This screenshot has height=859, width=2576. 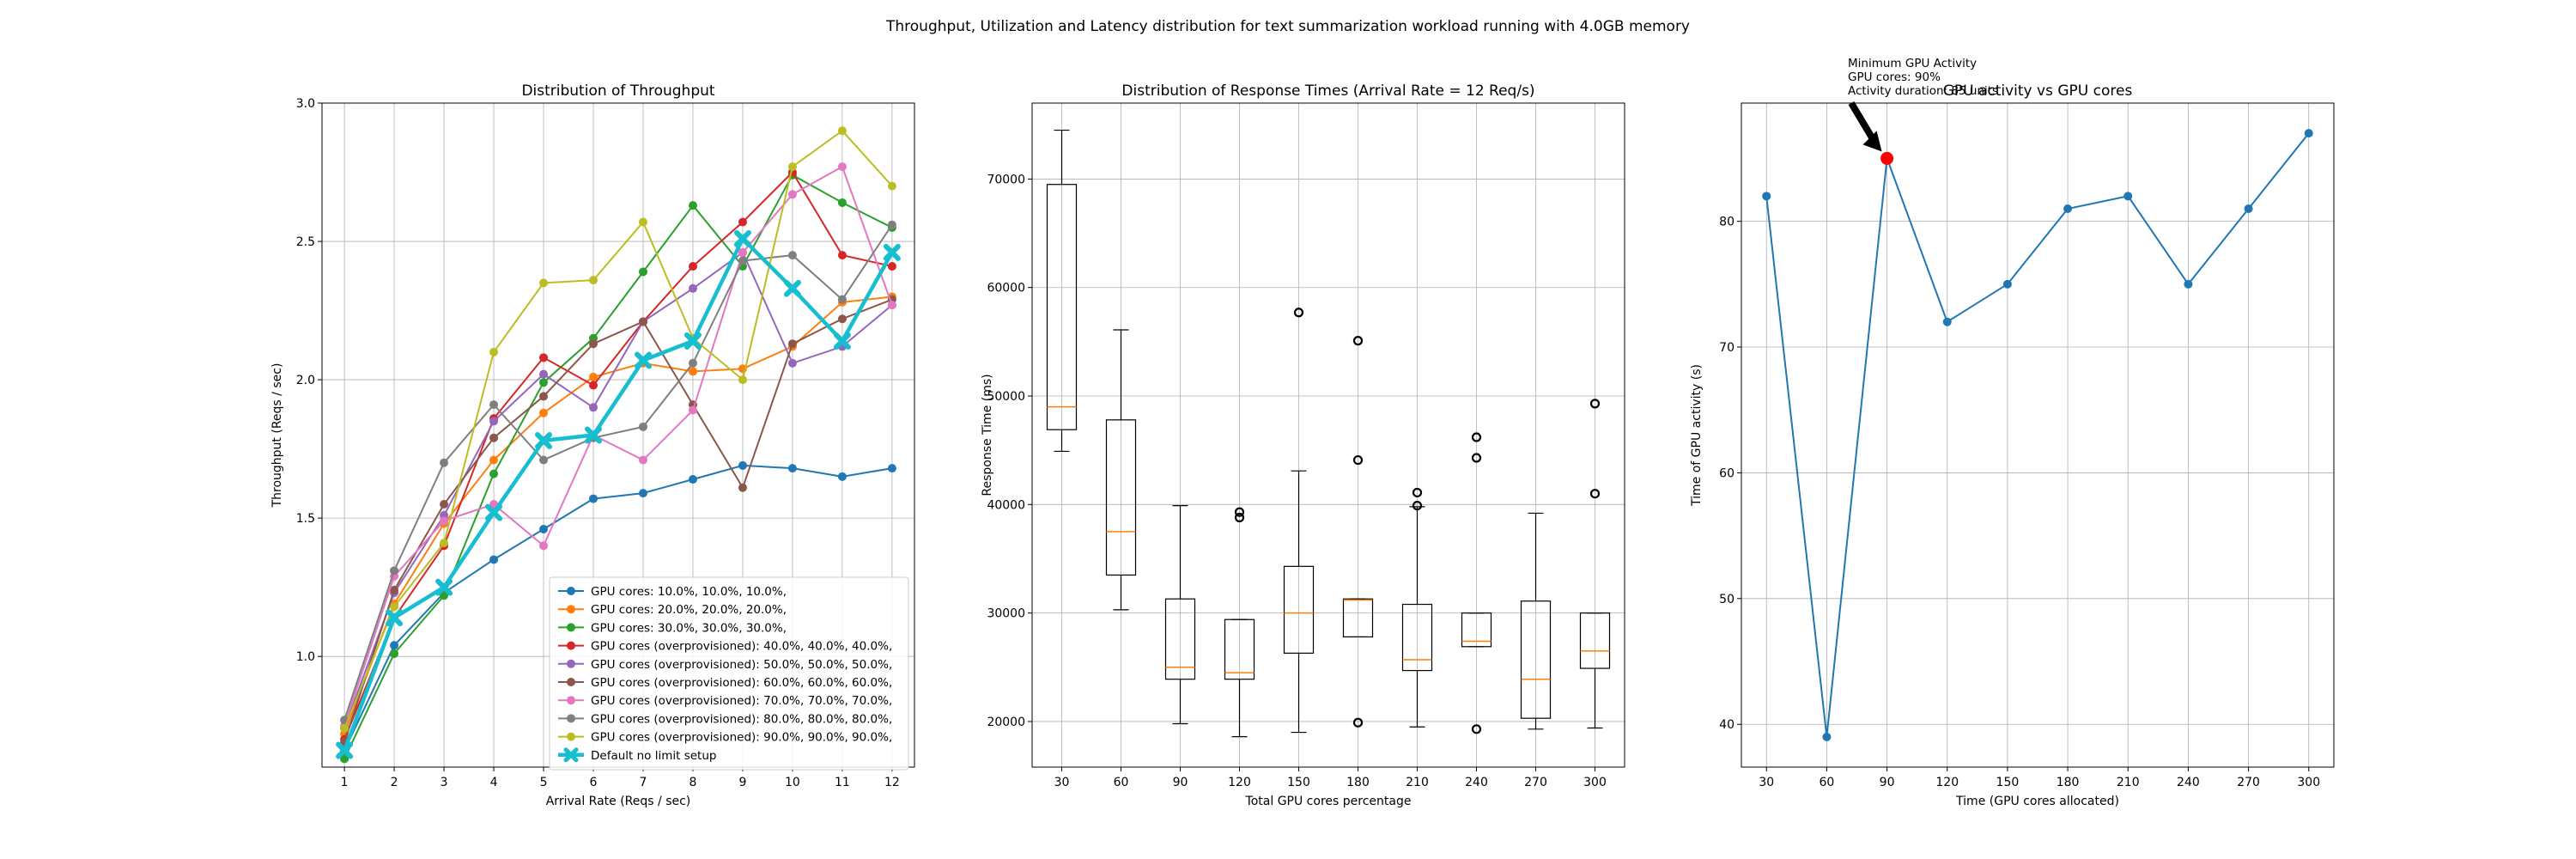 I want to click on x-tick-label: 30, so click(x=1767, y=783).